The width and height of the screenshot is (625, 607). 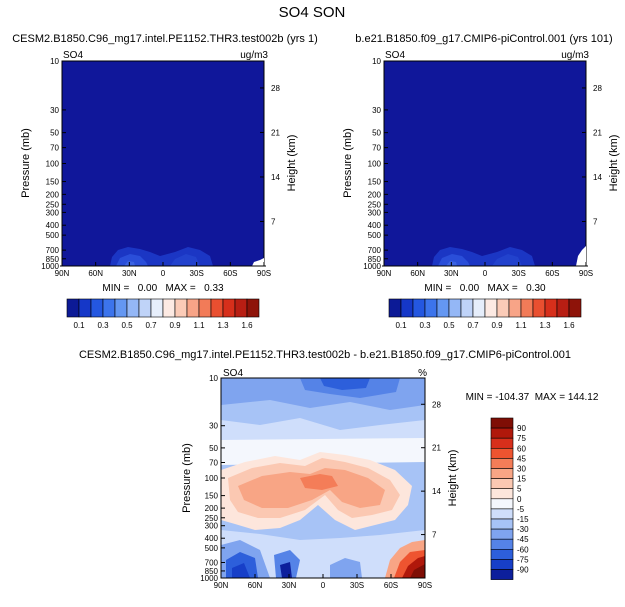 I want to click on colorbar-3-label: -30, so click(x=523, y=529).